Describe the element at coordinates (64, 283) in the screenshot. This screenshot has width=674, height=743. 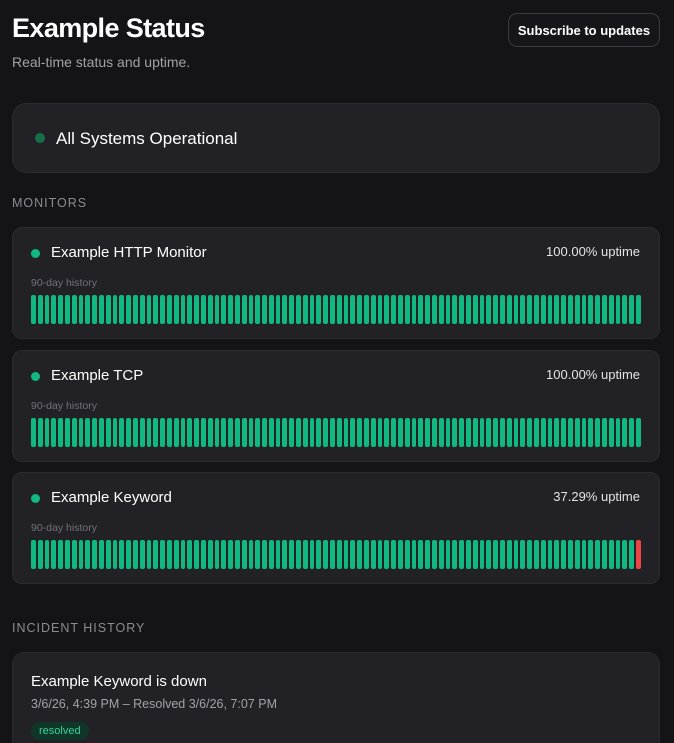
I see `history-label: 90-day history` at that location.